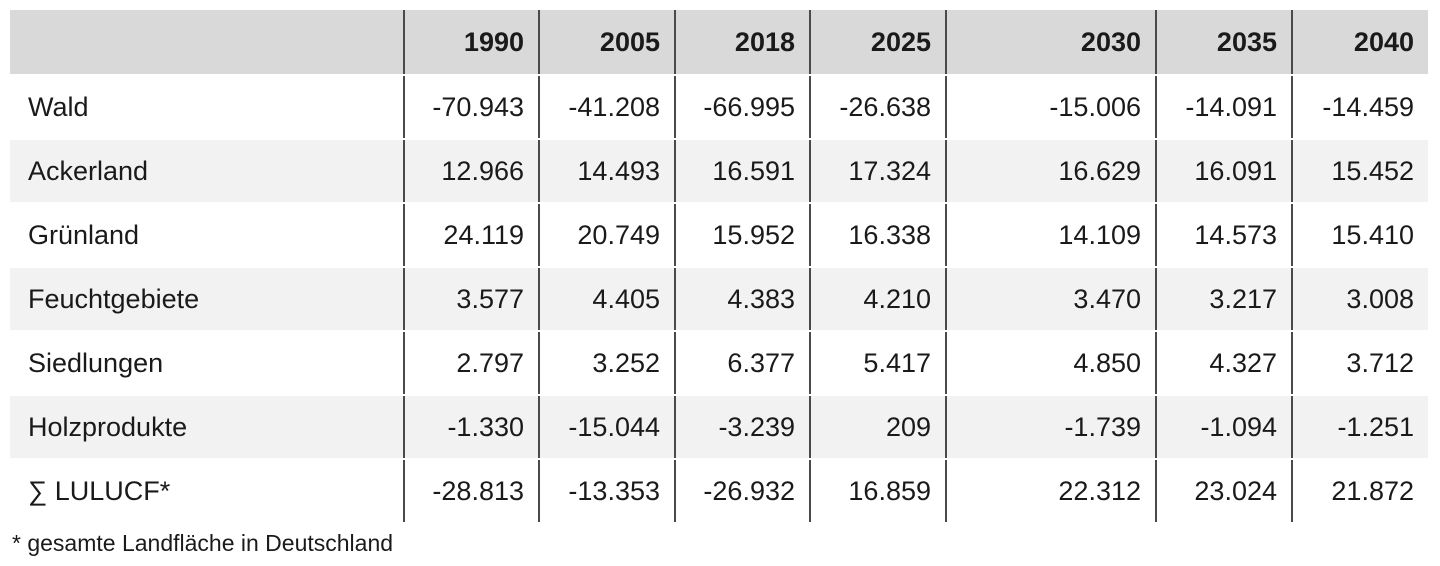  I want to click on table-cell: -3.239, so click(742, 427).